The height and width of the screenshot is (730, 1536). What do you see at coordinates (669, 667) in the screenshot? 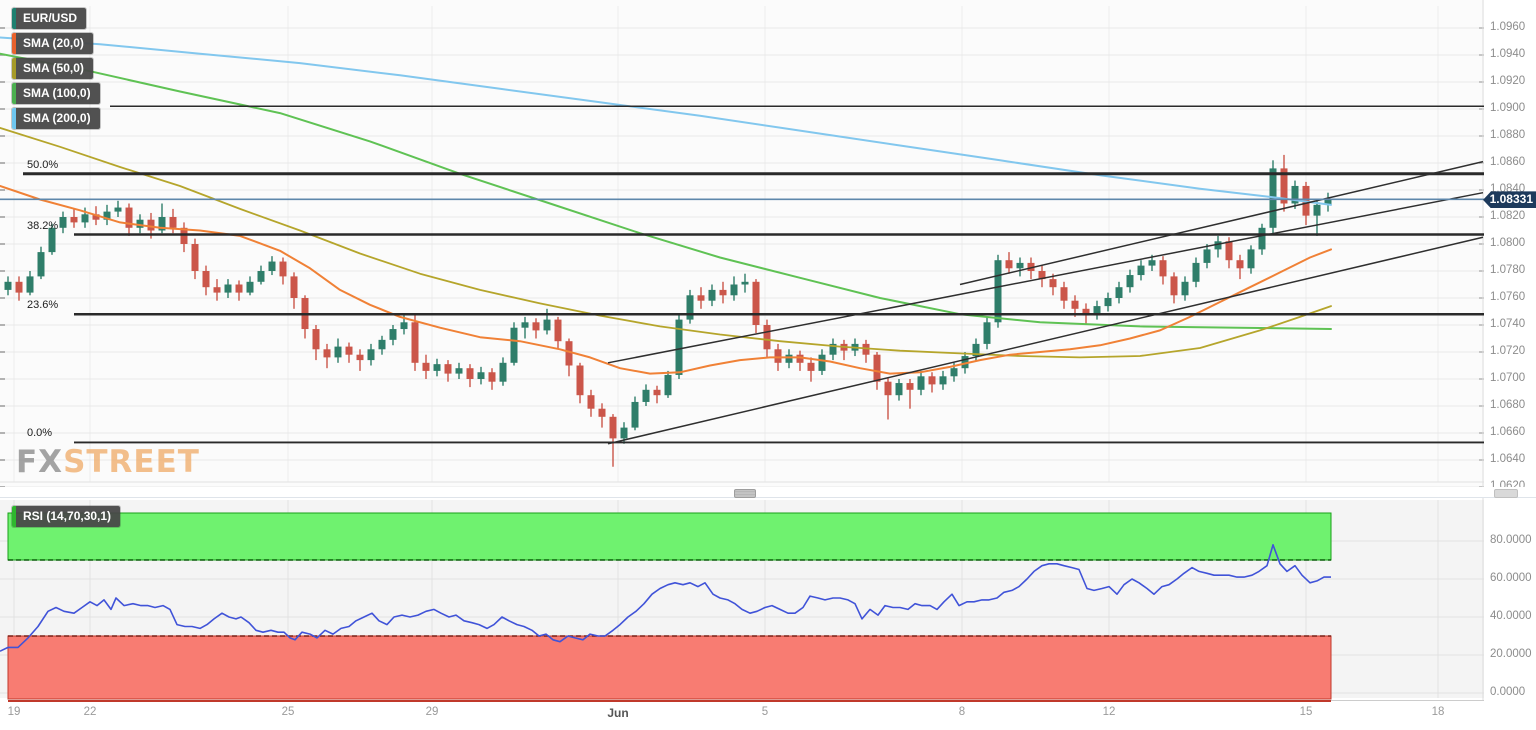
I see `rsi-oversold-zone` at bounding box center [669, 667].